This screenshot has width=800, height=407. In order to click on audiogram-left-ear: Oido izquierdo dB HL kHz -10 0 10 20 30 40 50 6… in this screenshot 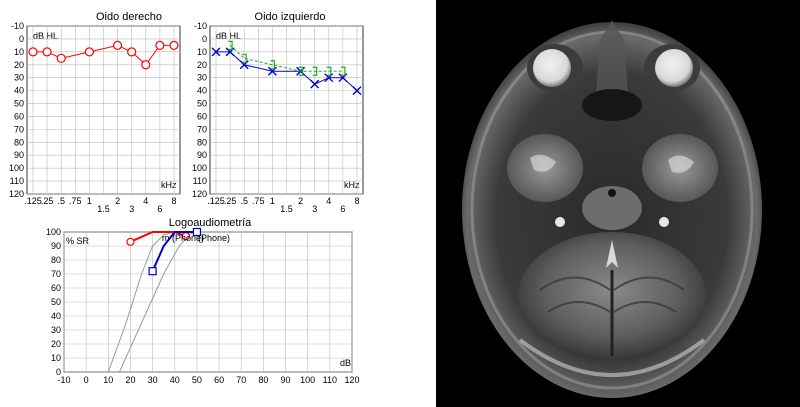, I will do `click(278, 112)`.